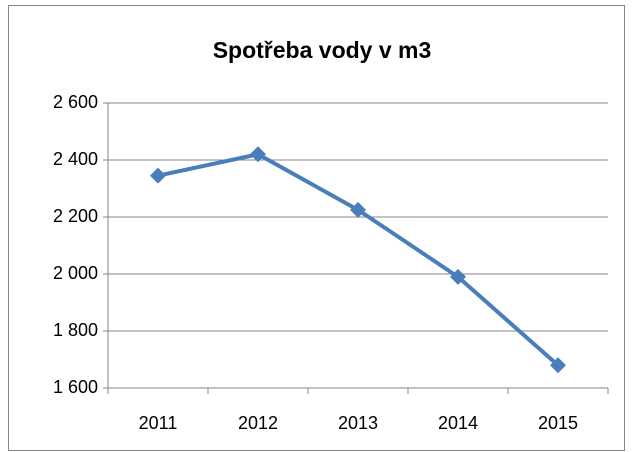  Describe the element at coordinates (75, 159) in the screenshot. I see `y-tick-label: 2 400` at that location.